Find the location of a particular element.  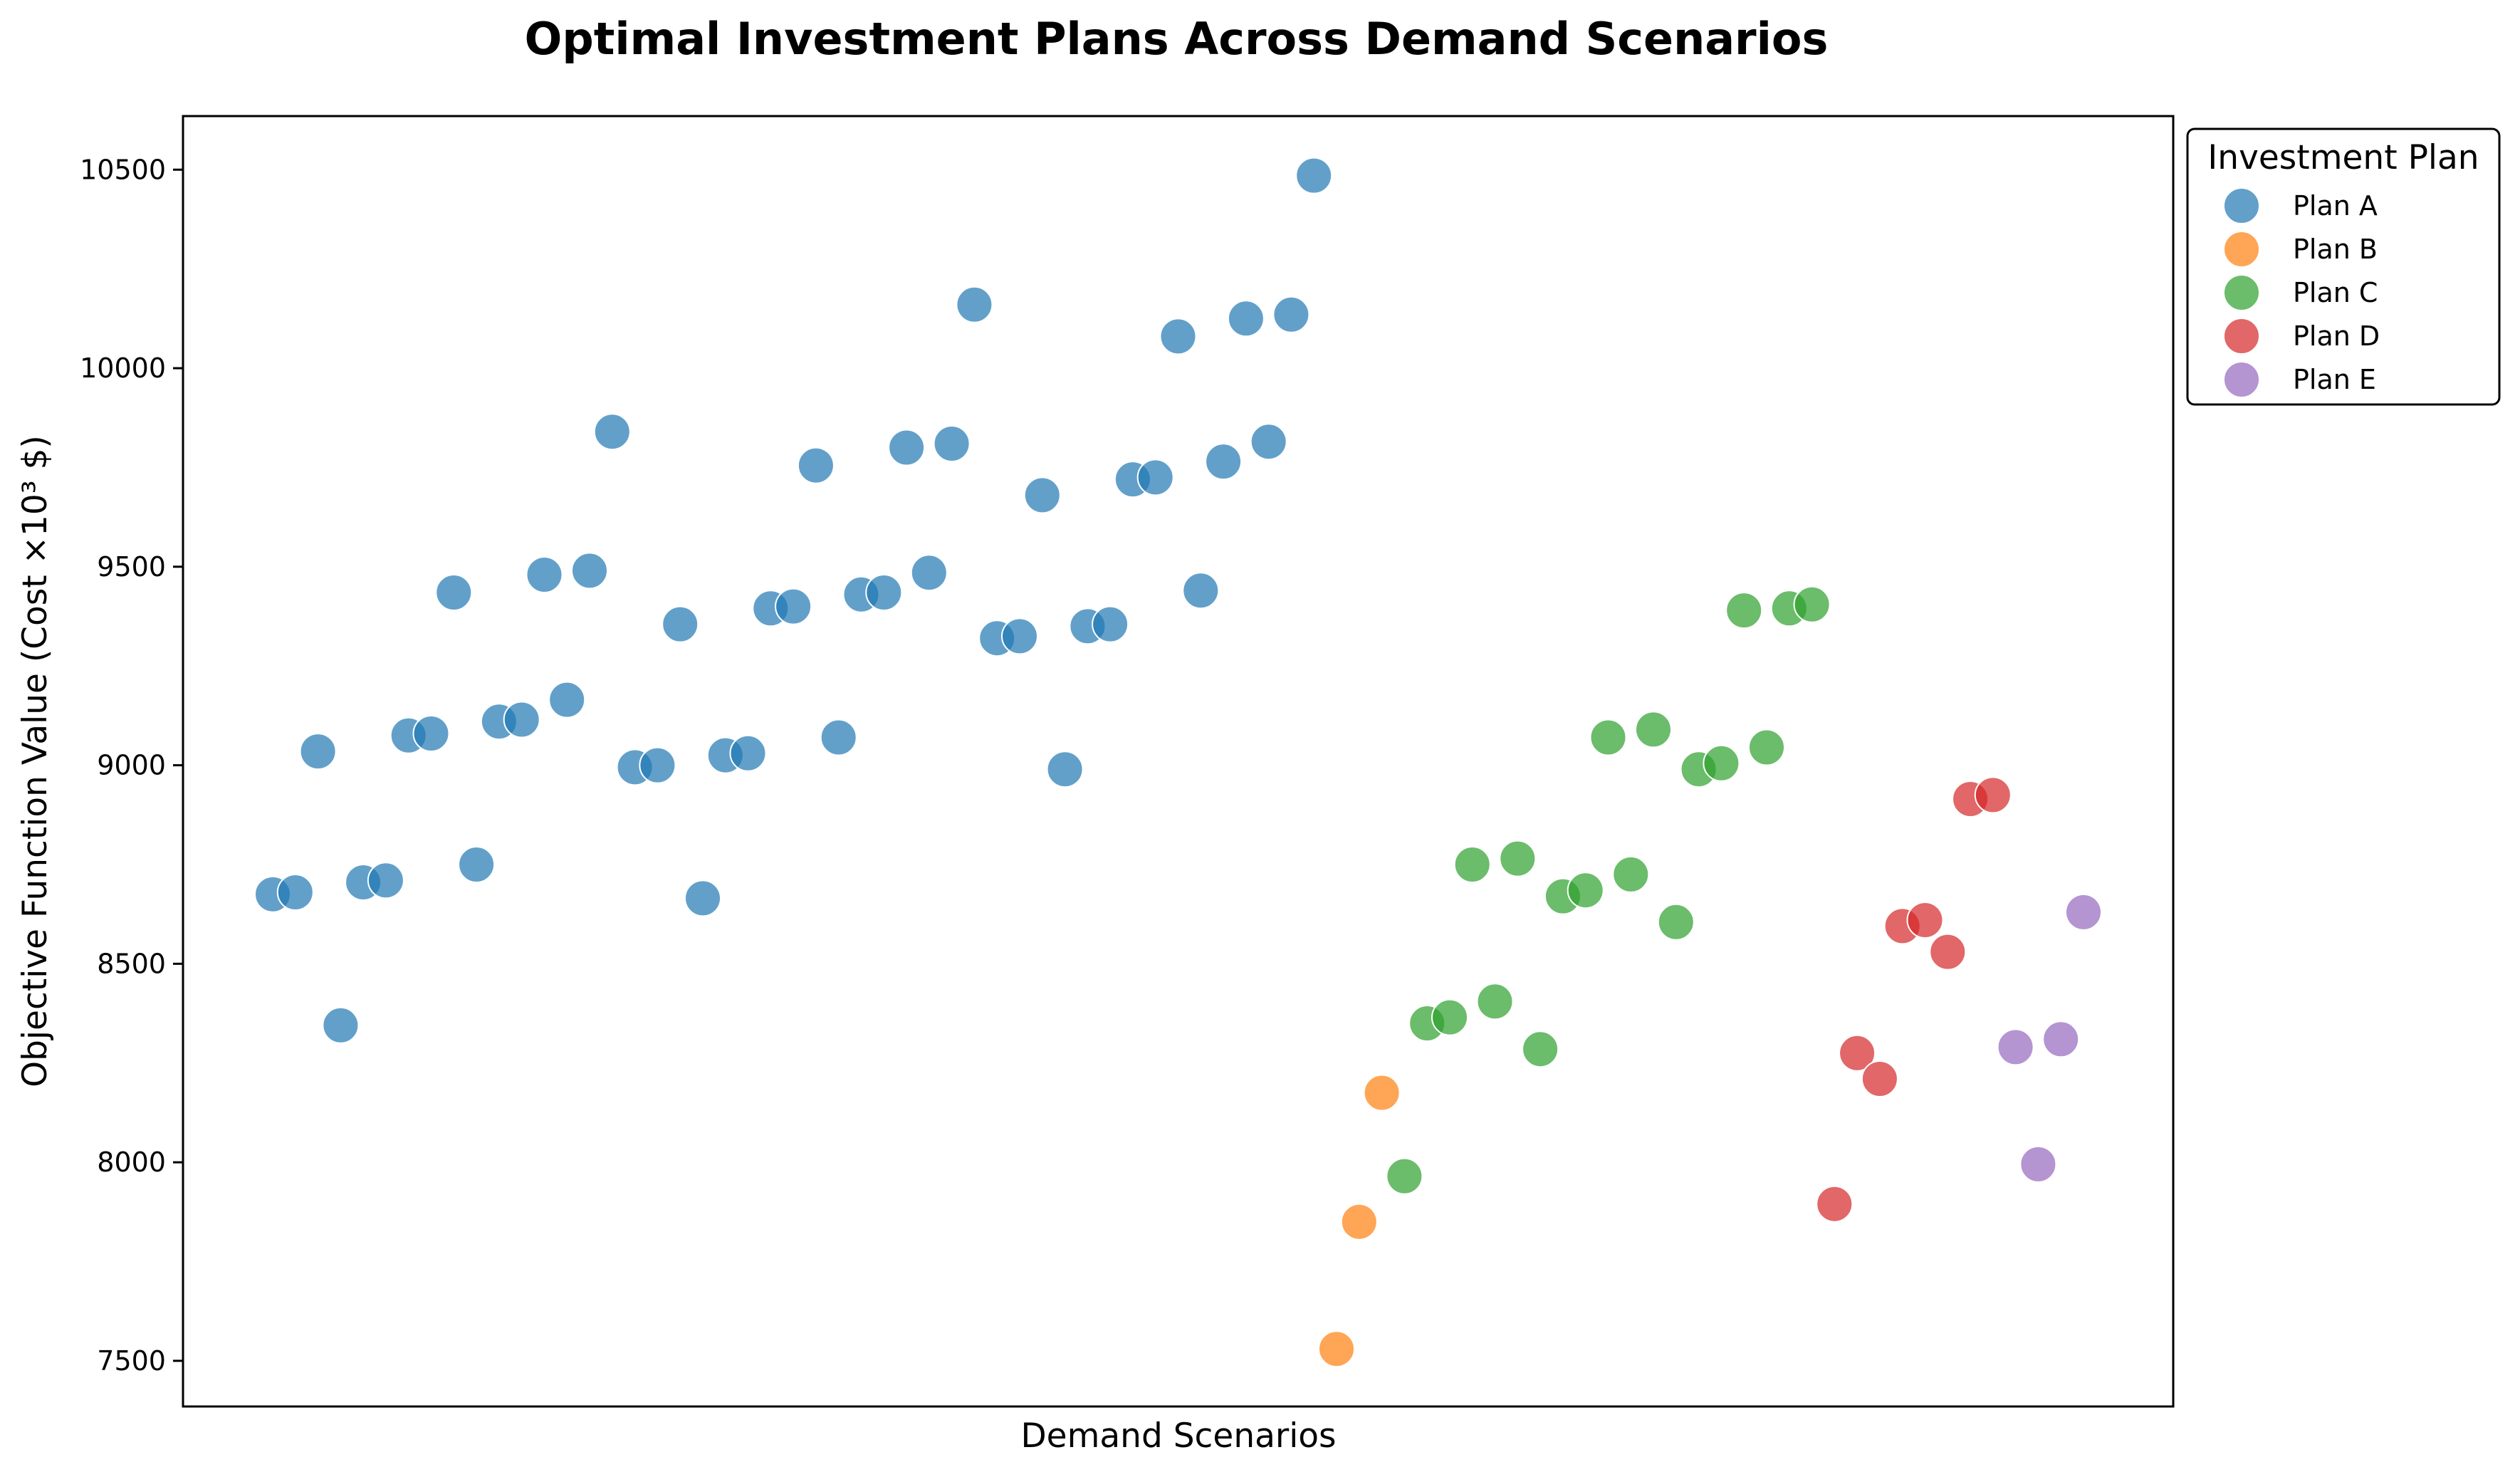

y-tick-label: 8500 is located at coordinates (131, 963).